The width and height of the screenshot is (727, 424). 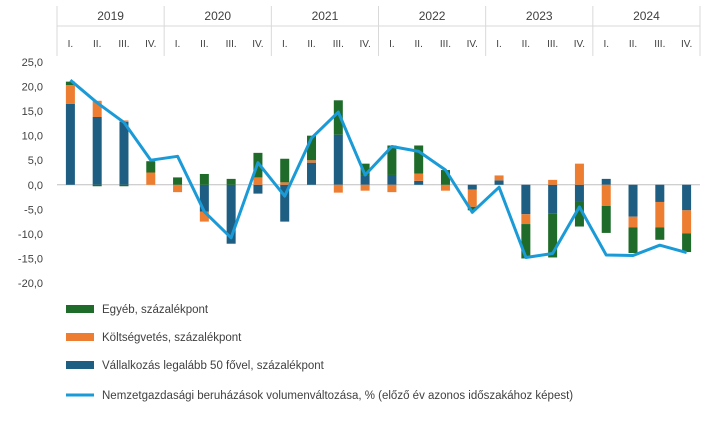 I want to click on legend-label: Költségvetés, százalékpont, so click(x=172, y=338).